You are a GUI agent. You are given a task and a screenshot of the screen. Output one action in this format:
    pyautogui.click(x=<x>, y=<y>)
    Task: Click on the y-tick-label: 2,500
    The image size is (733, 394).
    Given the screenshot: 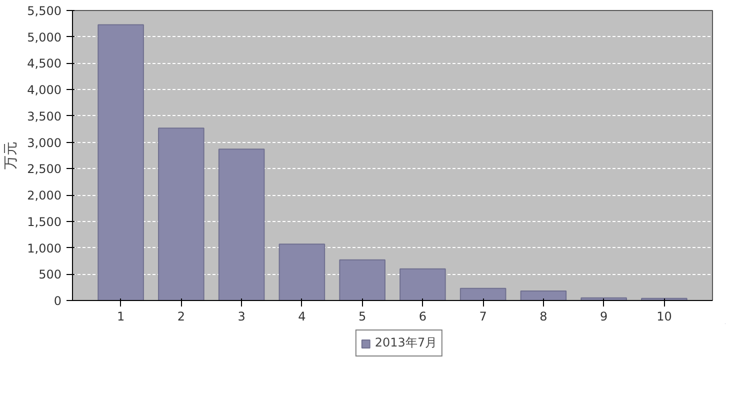 What is the action you would take?
    pyautogui.click(x=44, y=169)
    